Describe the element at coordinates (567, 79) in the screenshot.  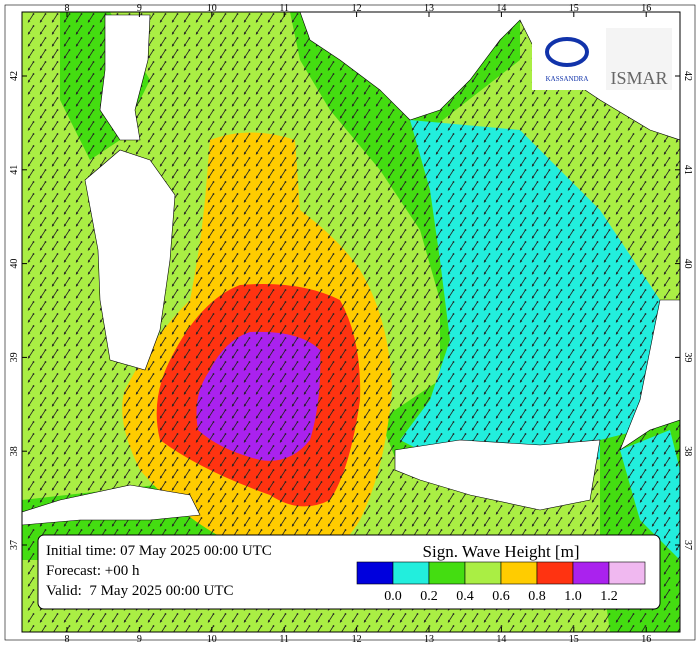
I see `logo-text: KASSANDRA` at that location.